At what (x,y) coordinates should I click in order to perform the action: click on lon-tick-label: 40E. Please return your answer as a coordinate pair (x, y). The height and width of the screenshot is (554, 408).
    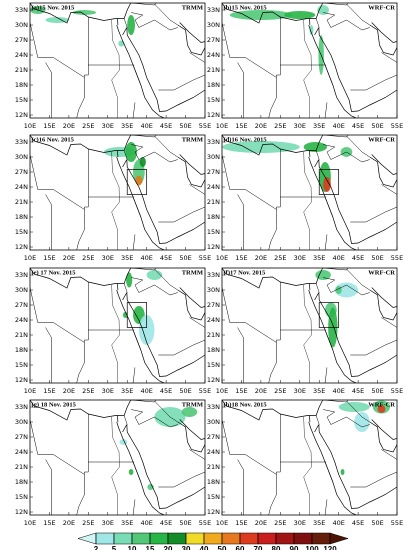
    Looking at the image, I should click on (338, 523).